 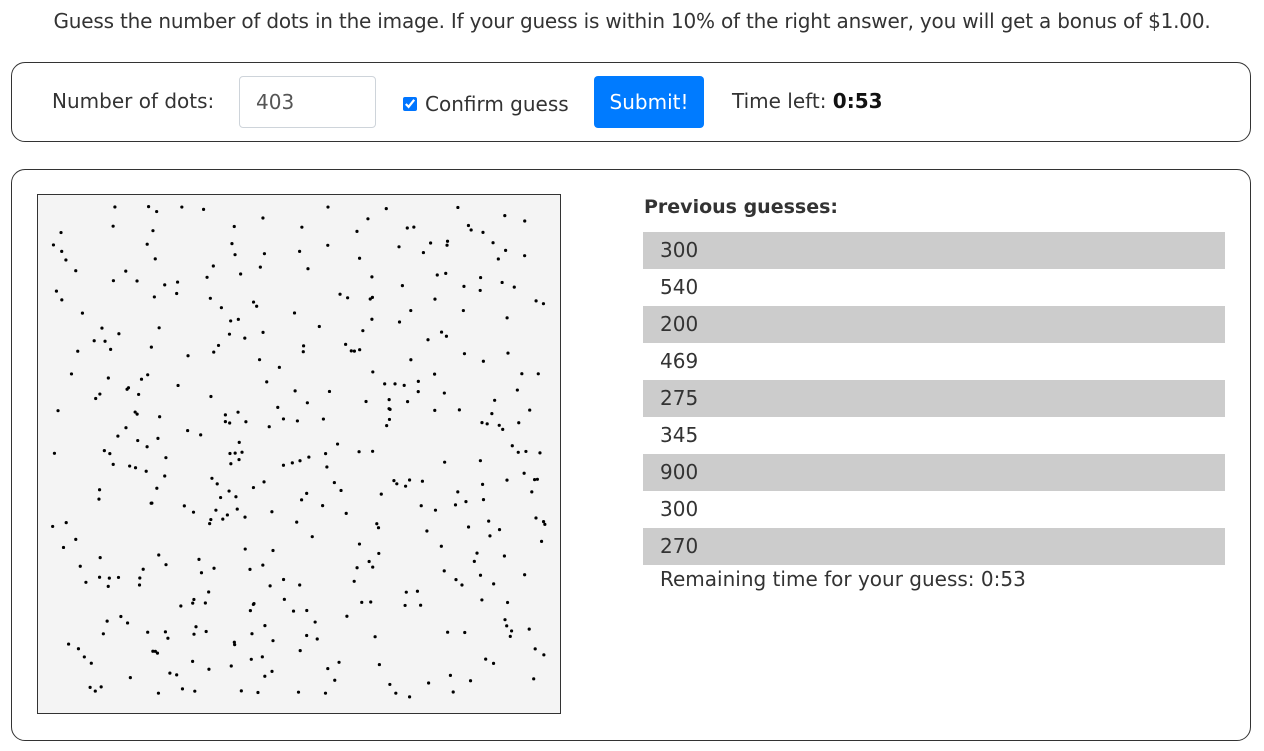 What do you see at coordinates (486, 104) in the screenshot?
I see `confirm-guess-toggle: Confirm guess` at bounding box center [486, 104].